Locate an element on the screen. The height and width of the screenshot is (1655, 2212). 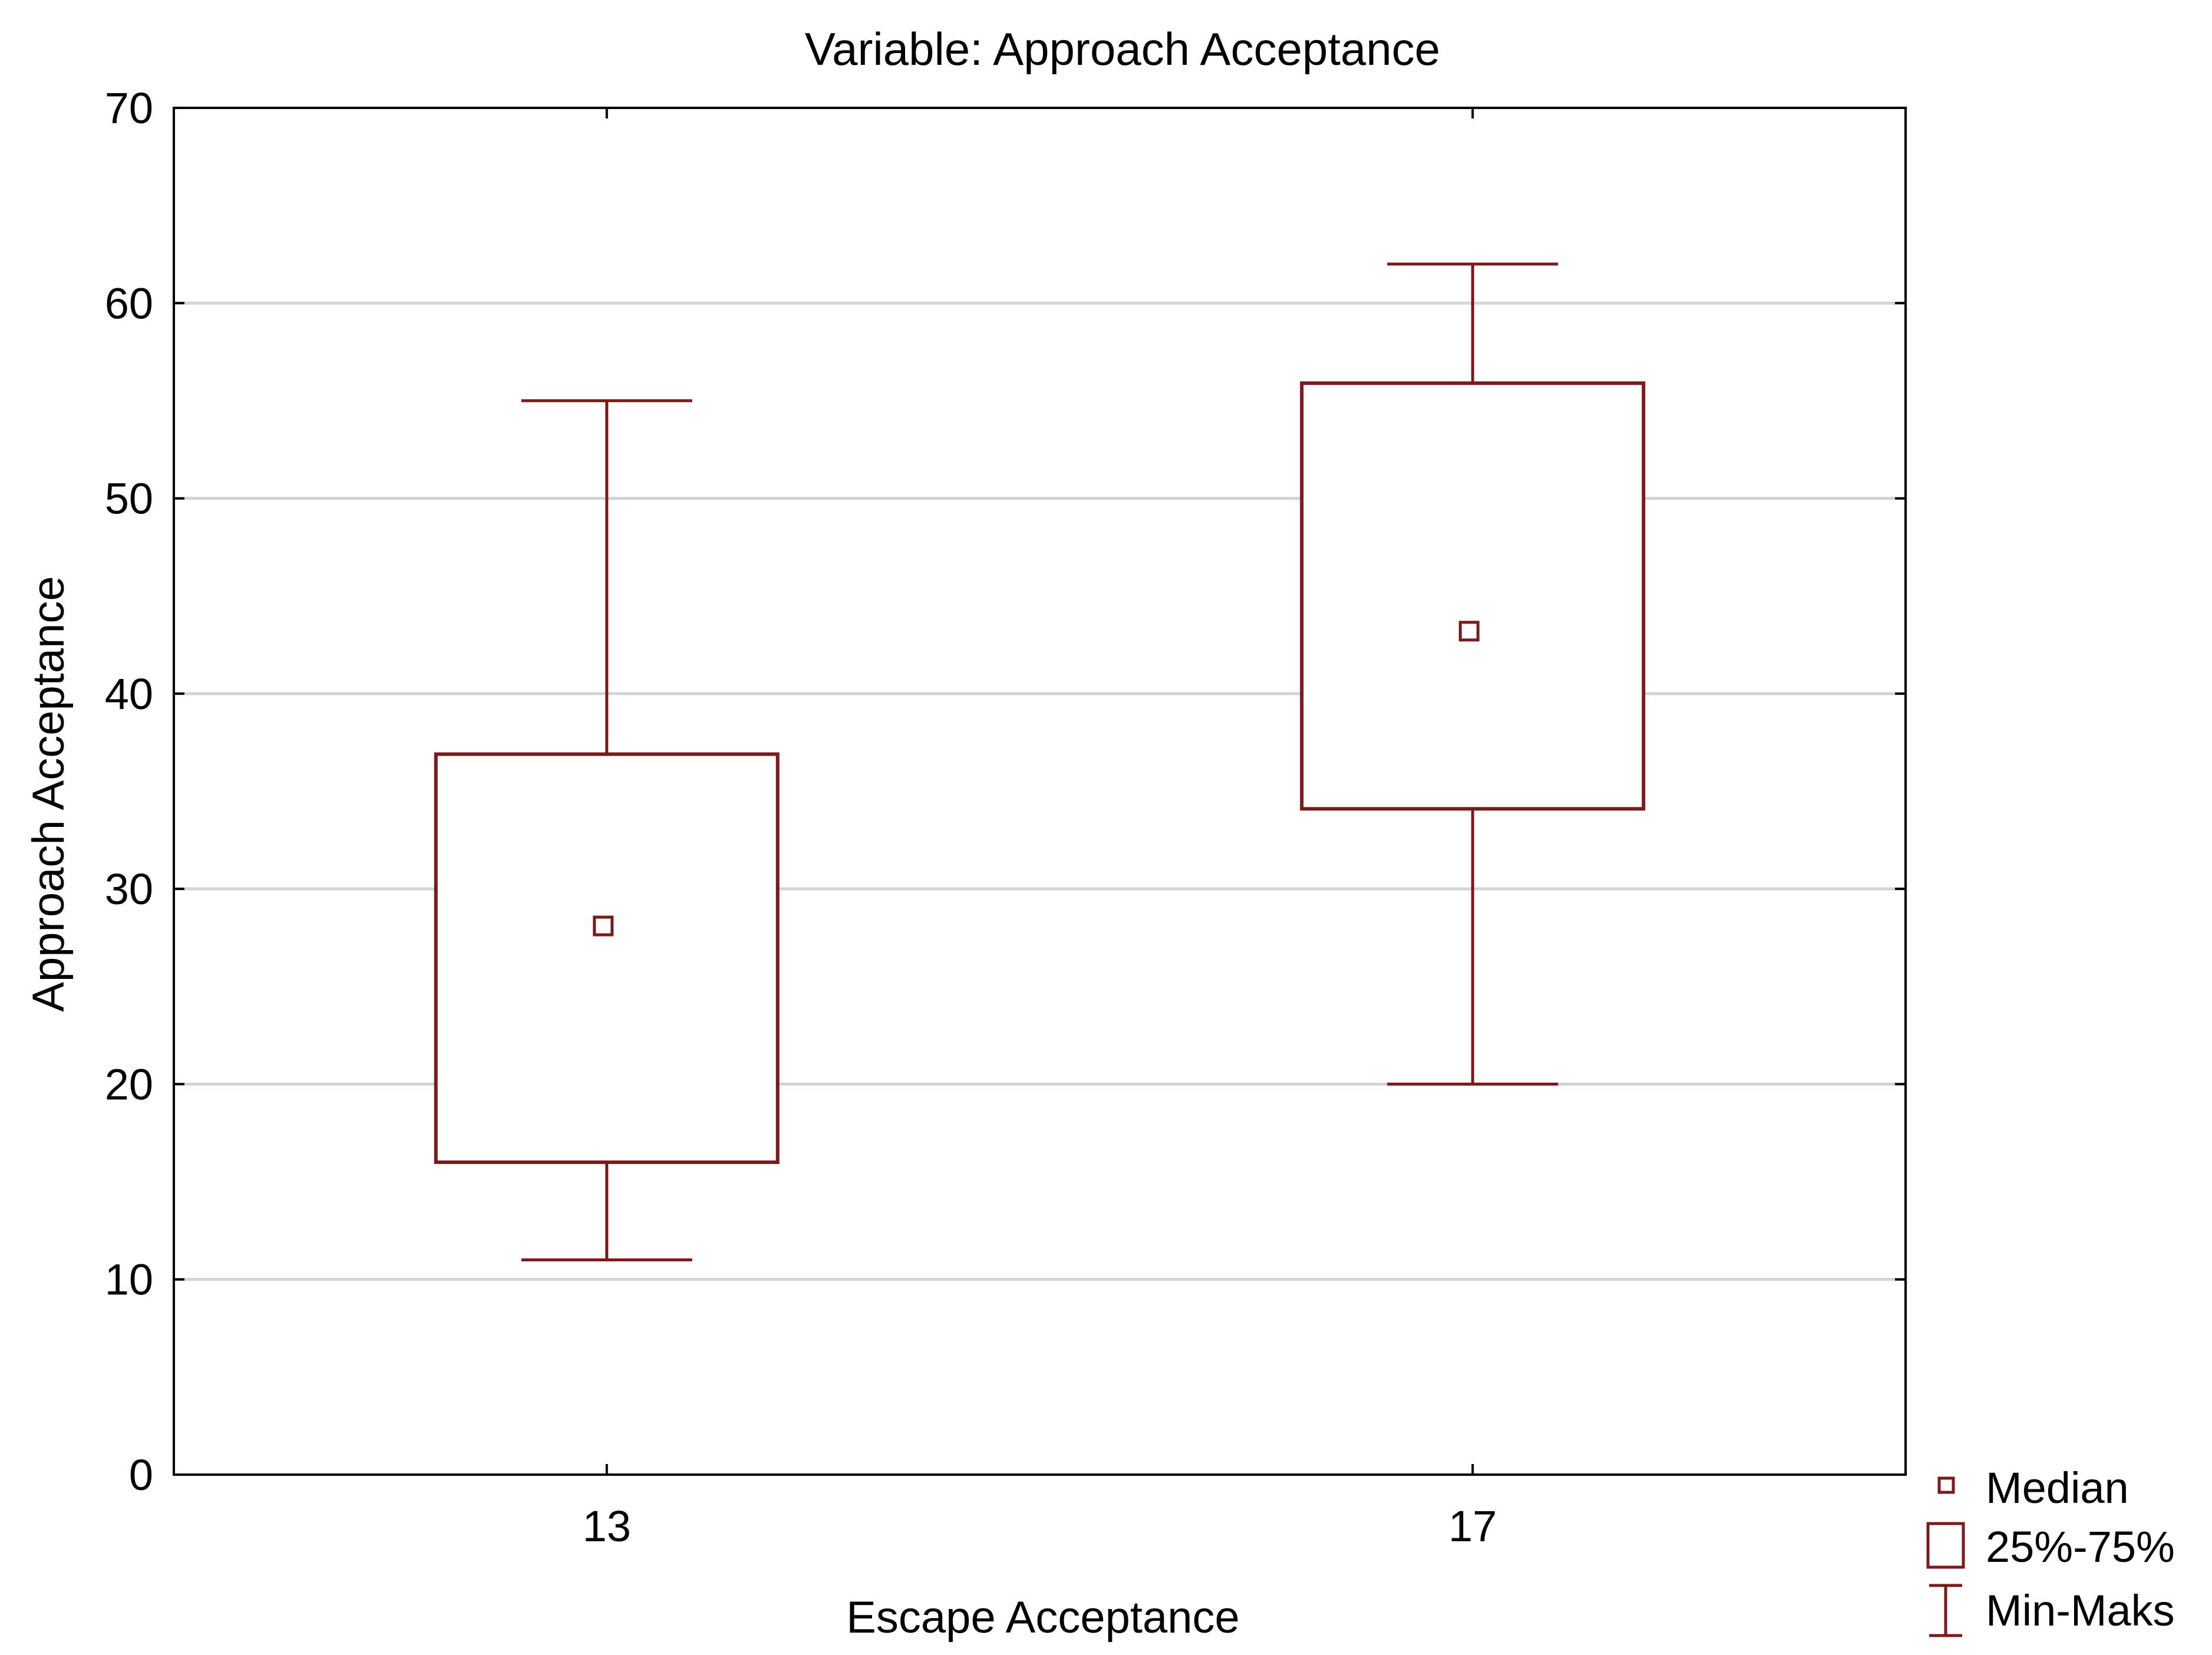
y-tick-label: 60 is located at coordinates (129, 303).